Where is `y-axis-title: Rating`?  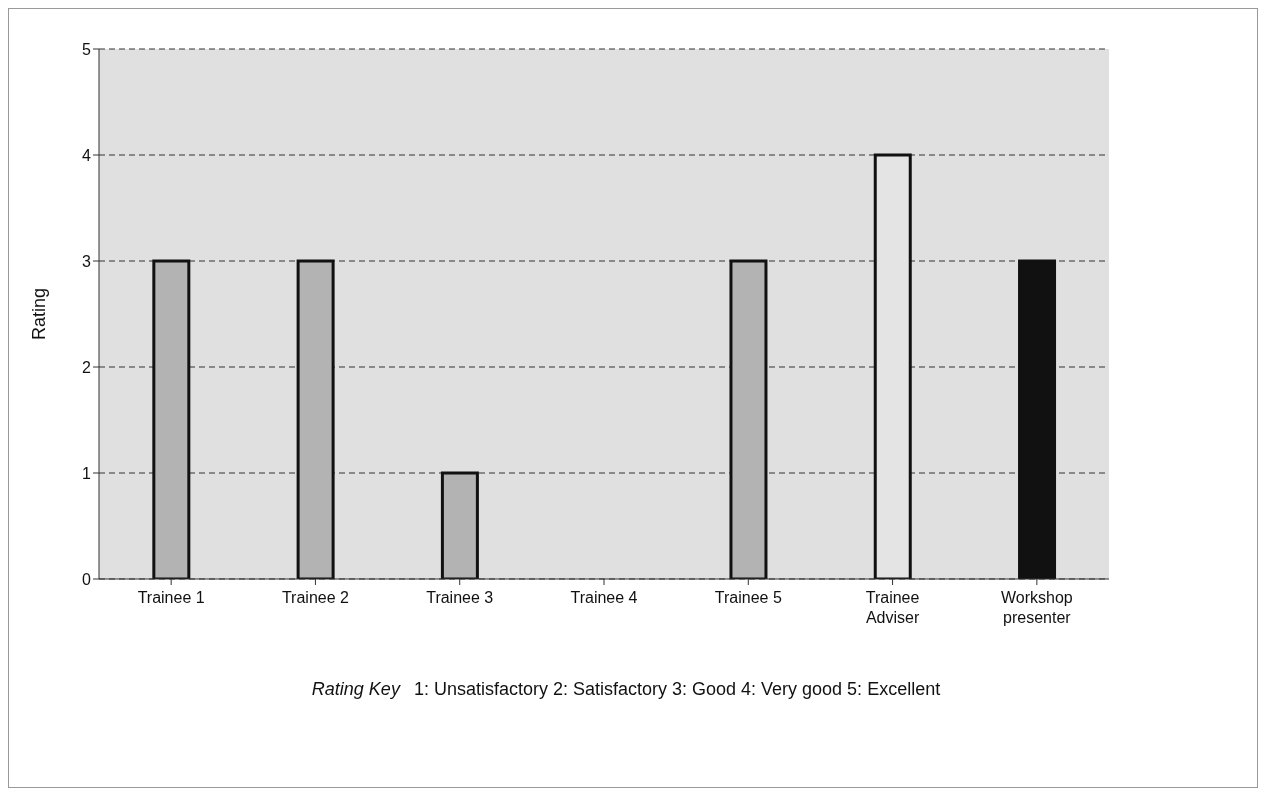
y-axis-title: Rating is located at coordinates (39, 314).